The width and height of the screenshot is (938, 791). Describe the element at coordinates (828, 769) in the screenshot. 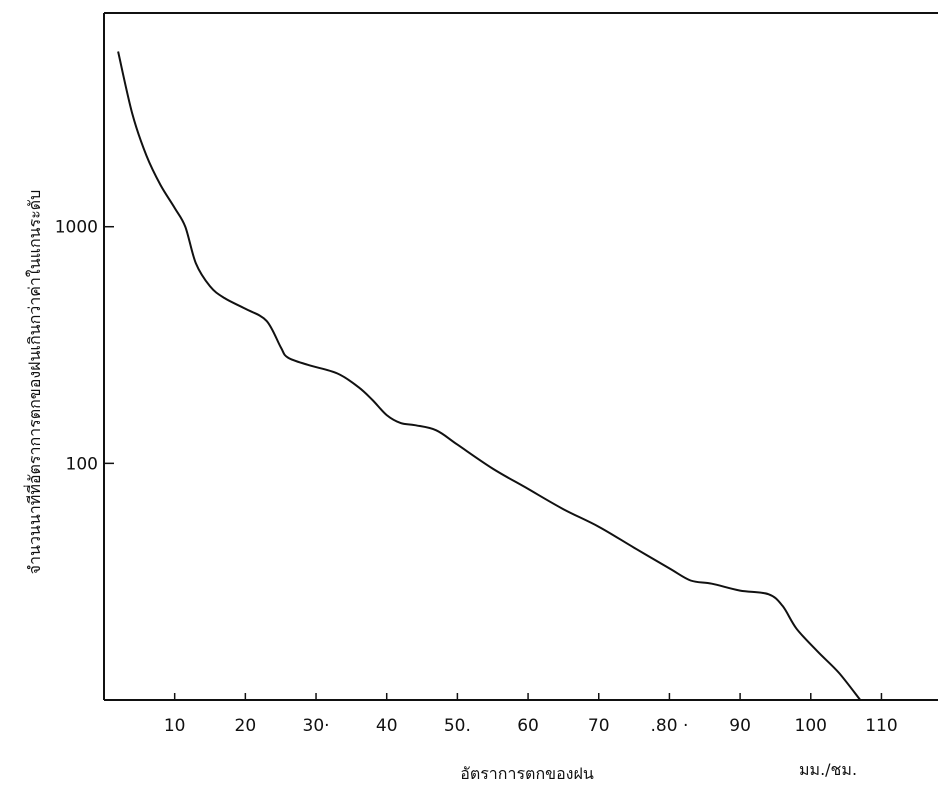

I see `x-axis-unit-label: มม./ชม.` at that location.